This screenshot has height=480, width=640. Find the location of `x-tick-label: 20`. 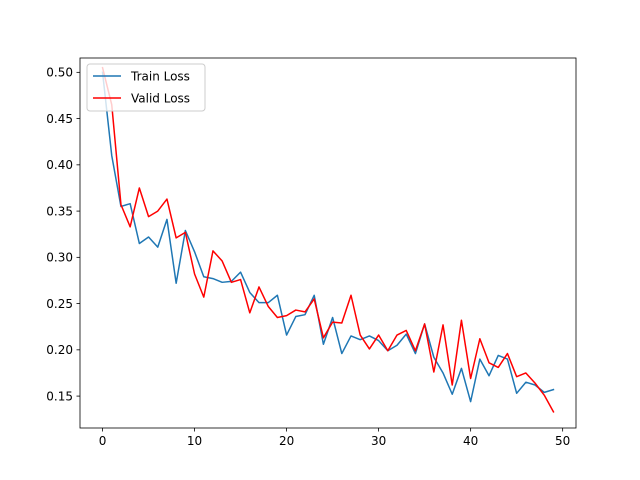

x-tick-label: 20 is located at coordinates (286, 441).